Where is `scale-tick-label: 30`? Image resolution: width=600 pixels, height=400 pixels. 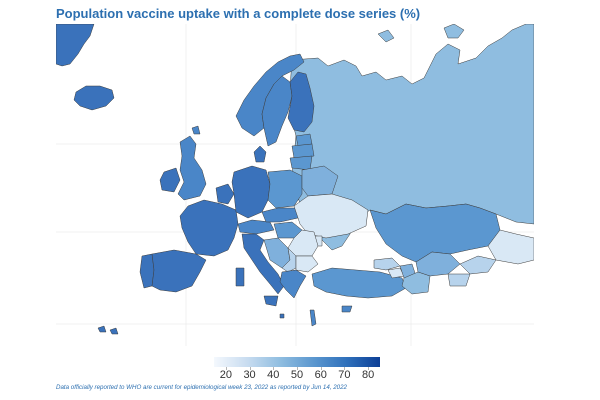 scale-tick-label: 30 is located at coordinates (249, 375).